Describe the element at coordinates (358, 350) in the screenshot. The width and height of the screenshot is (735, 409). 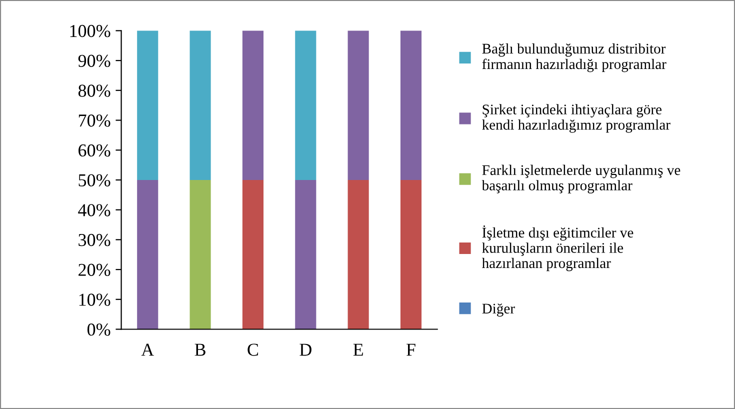
I see `x-tick-label: E` at that location.